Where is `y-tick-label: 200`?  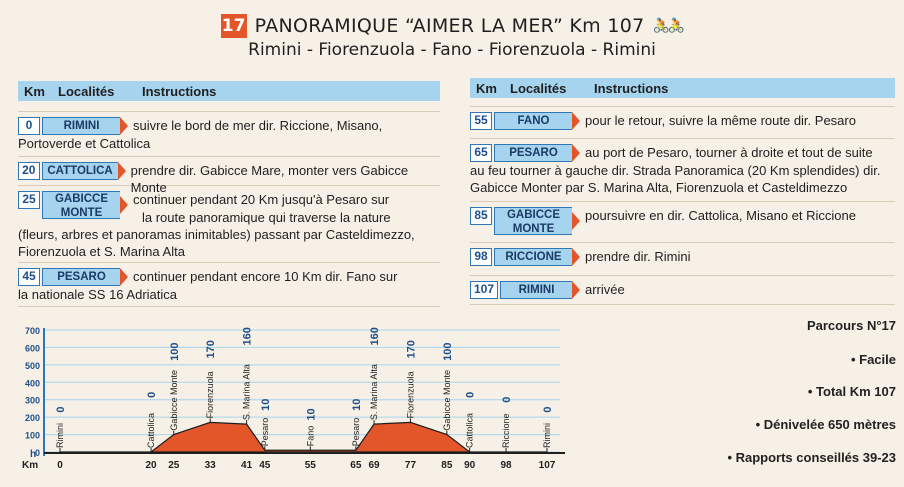 y-tick-label: 200 is located at coordinates (32, 418).